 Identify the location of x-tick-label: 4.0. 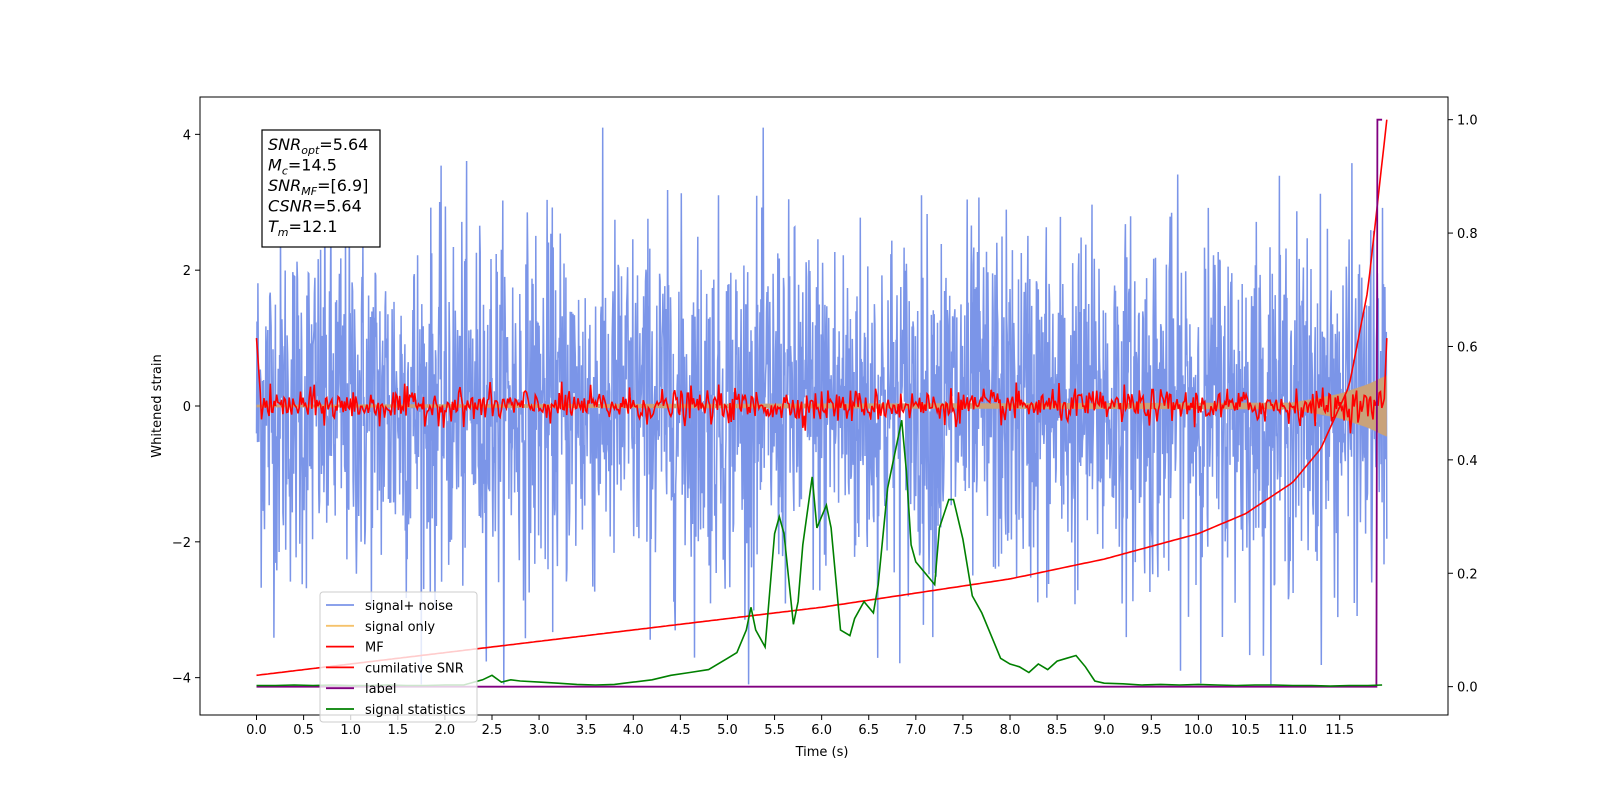
(633, 730).